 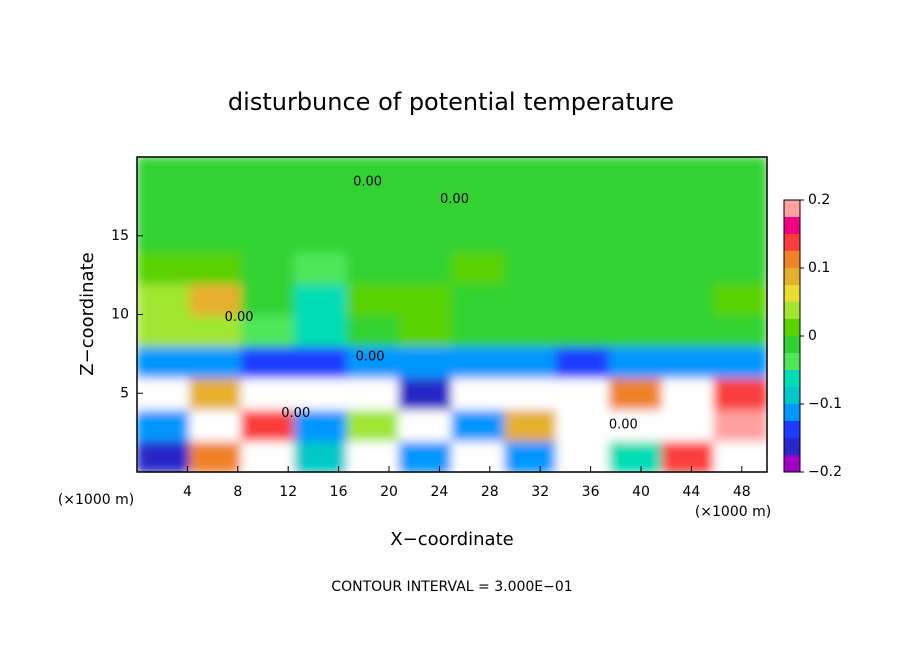 I want to click on x-tick-label: 48, so click(x=742, y=492).